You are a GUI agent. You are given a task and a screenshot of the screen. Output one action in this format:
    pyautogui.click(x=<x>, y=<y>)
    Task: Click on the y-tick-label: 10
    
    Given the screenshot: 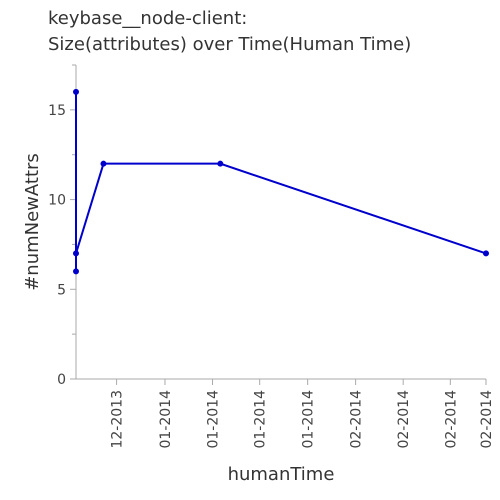 What is the action you would take?
    pyautogui.click(x=57, y=201)
    